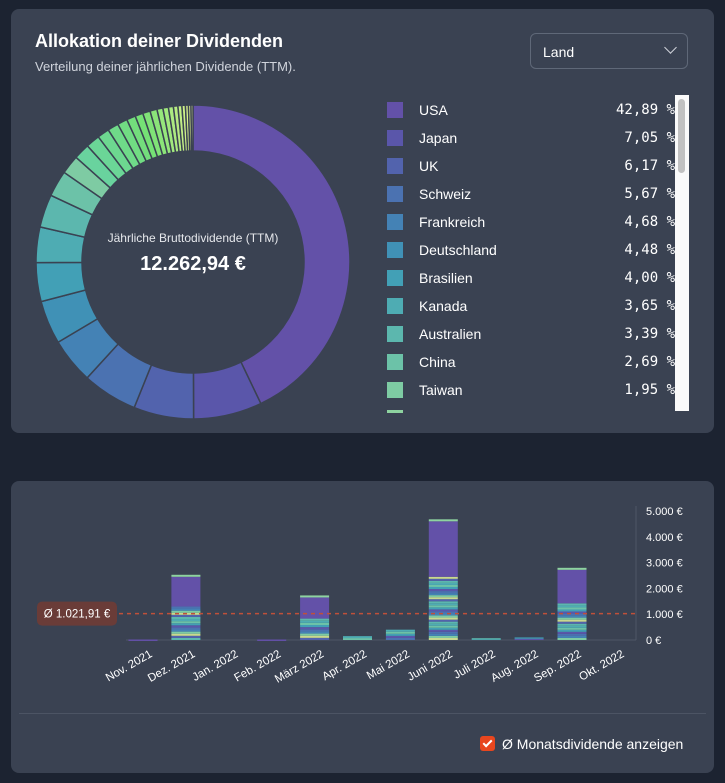 Image resolution: width=725 pixels, height=783 pixels. Describe the element at coordinates (531, 251) in the screenshot. I see `legend-item: Deutschland 4,48 %` at that location.